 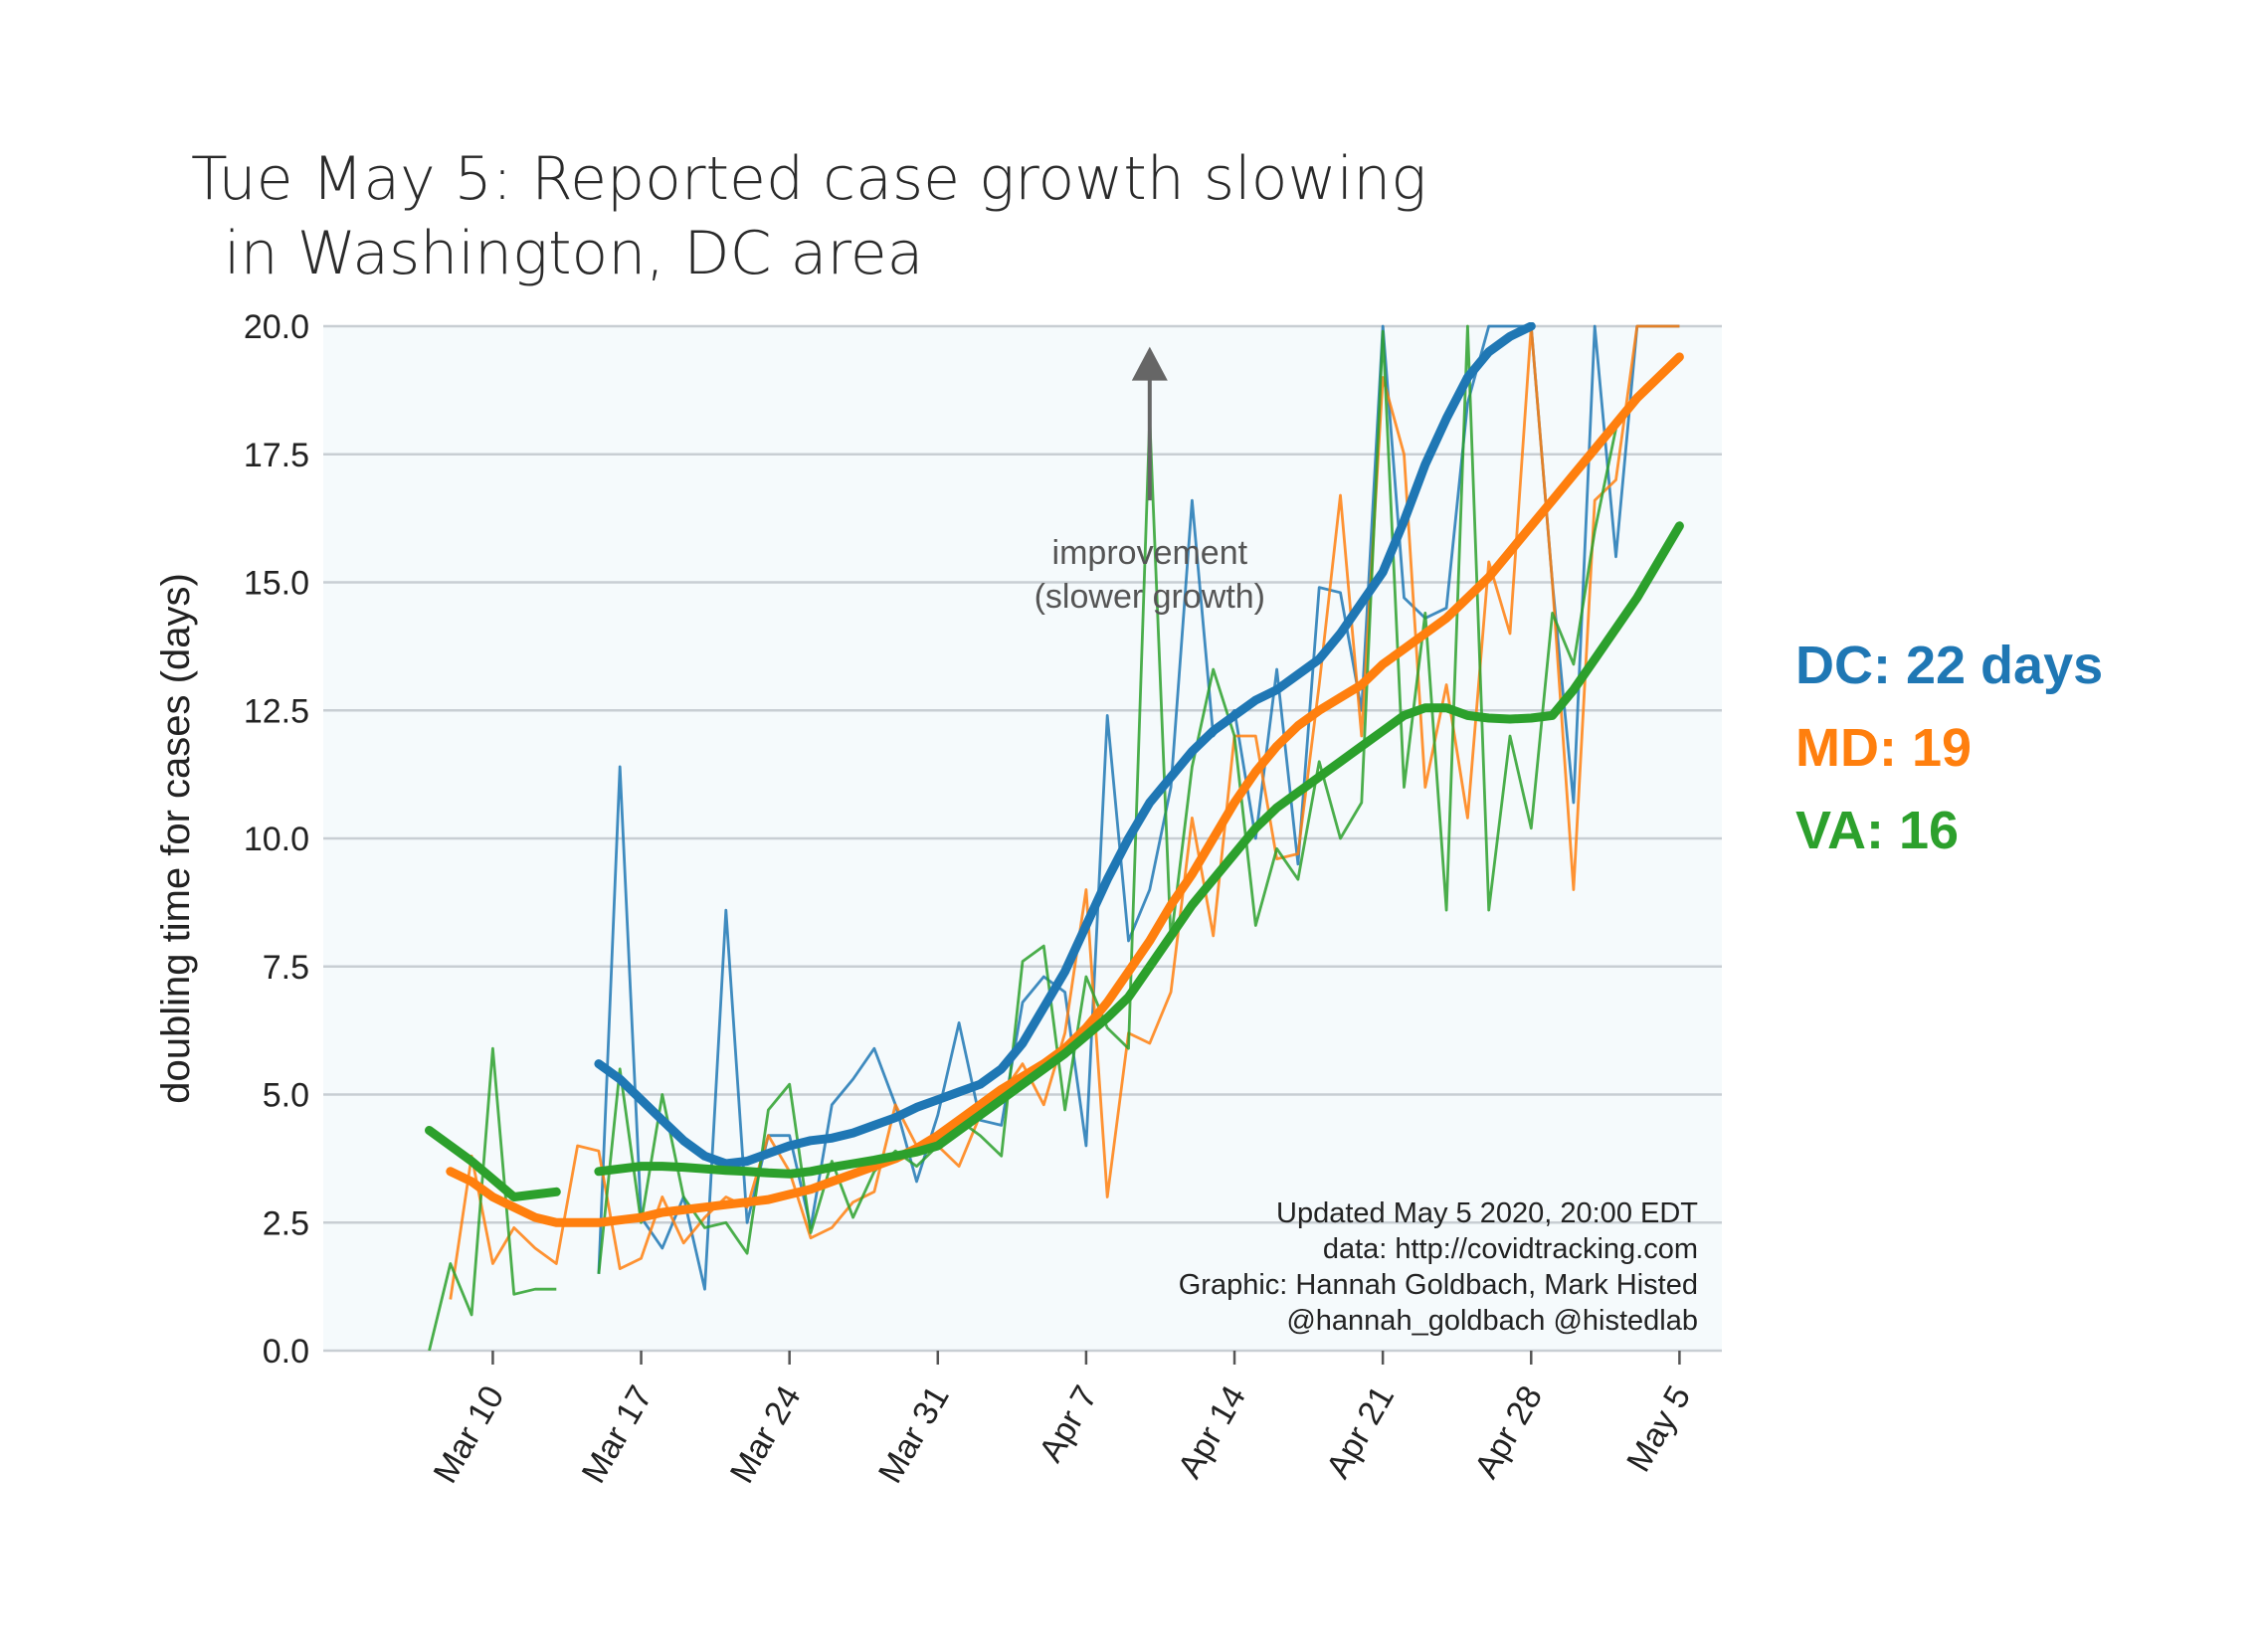 What do you see at coordinates (276, 839) in the screenshot?
I see `y-tick-label: 10.0` at bounding box center [276, 839].